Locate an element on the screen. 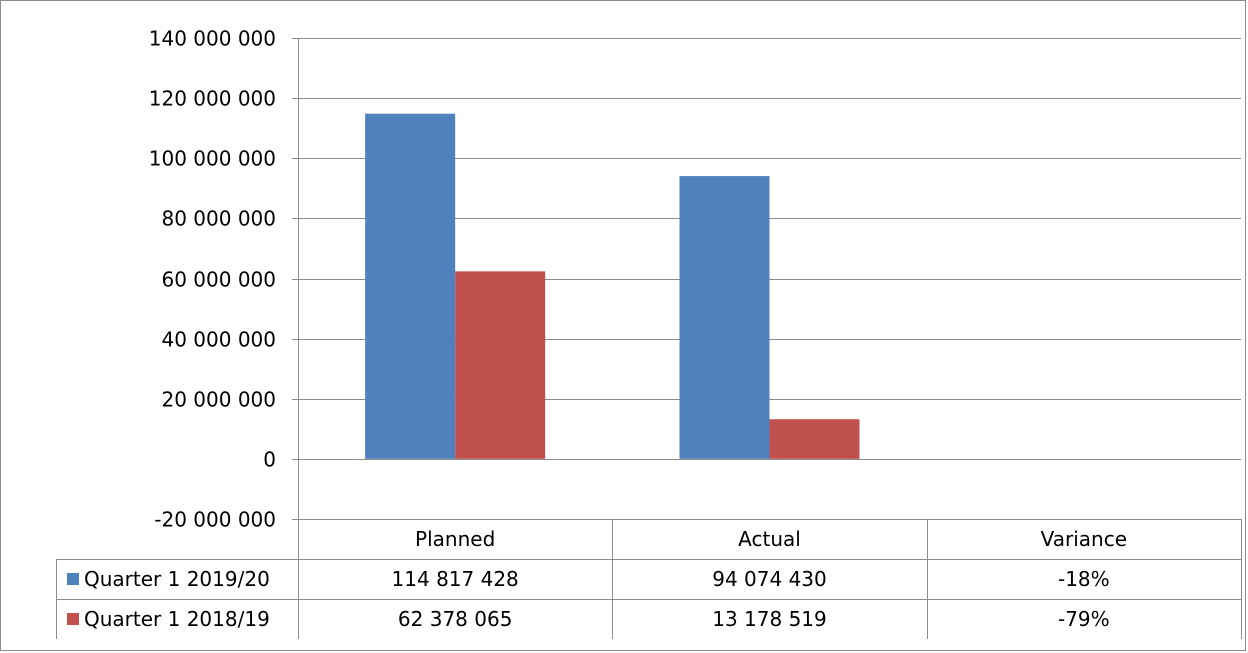 Image resolution: width=1248 pixels, height=653 pixels. legend-label: Quarter 1 2018/19 is located at coordinates (177, 619).